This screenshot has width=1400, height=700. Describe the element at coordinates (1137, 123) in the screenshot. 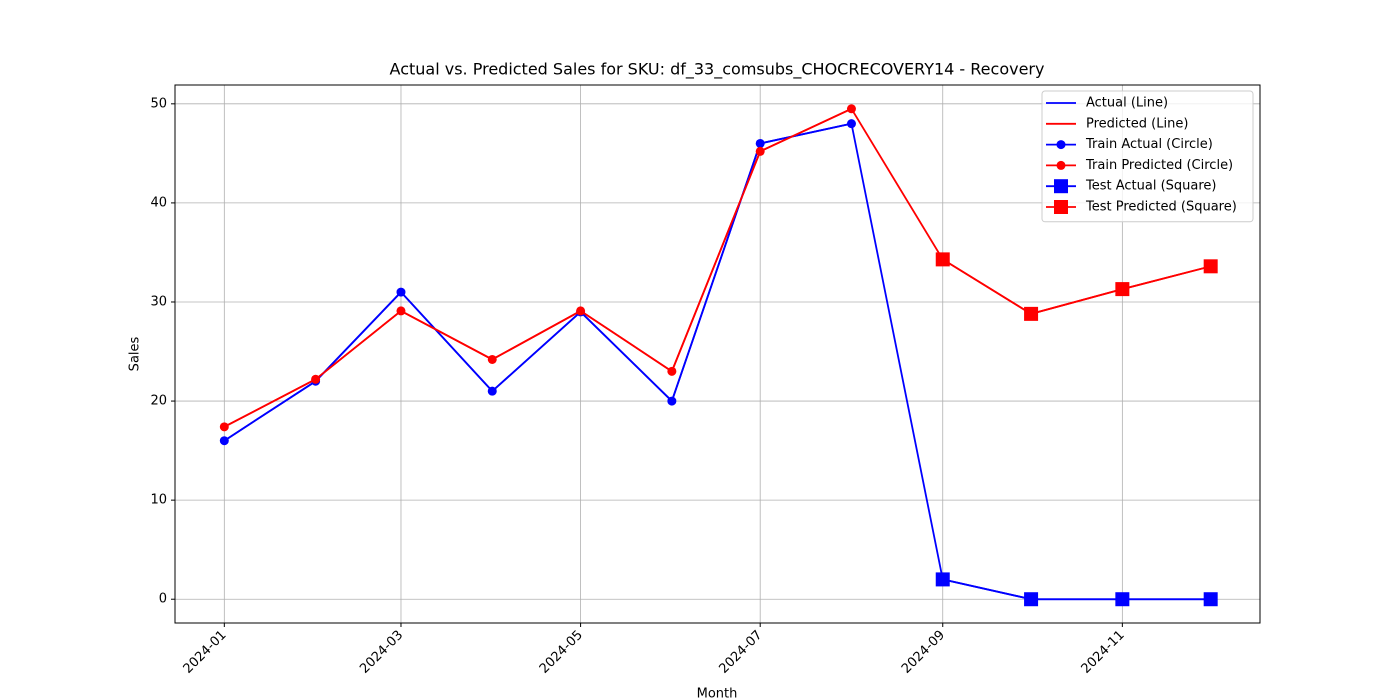

I see `legend-label: Predicted (Line)` at that location.